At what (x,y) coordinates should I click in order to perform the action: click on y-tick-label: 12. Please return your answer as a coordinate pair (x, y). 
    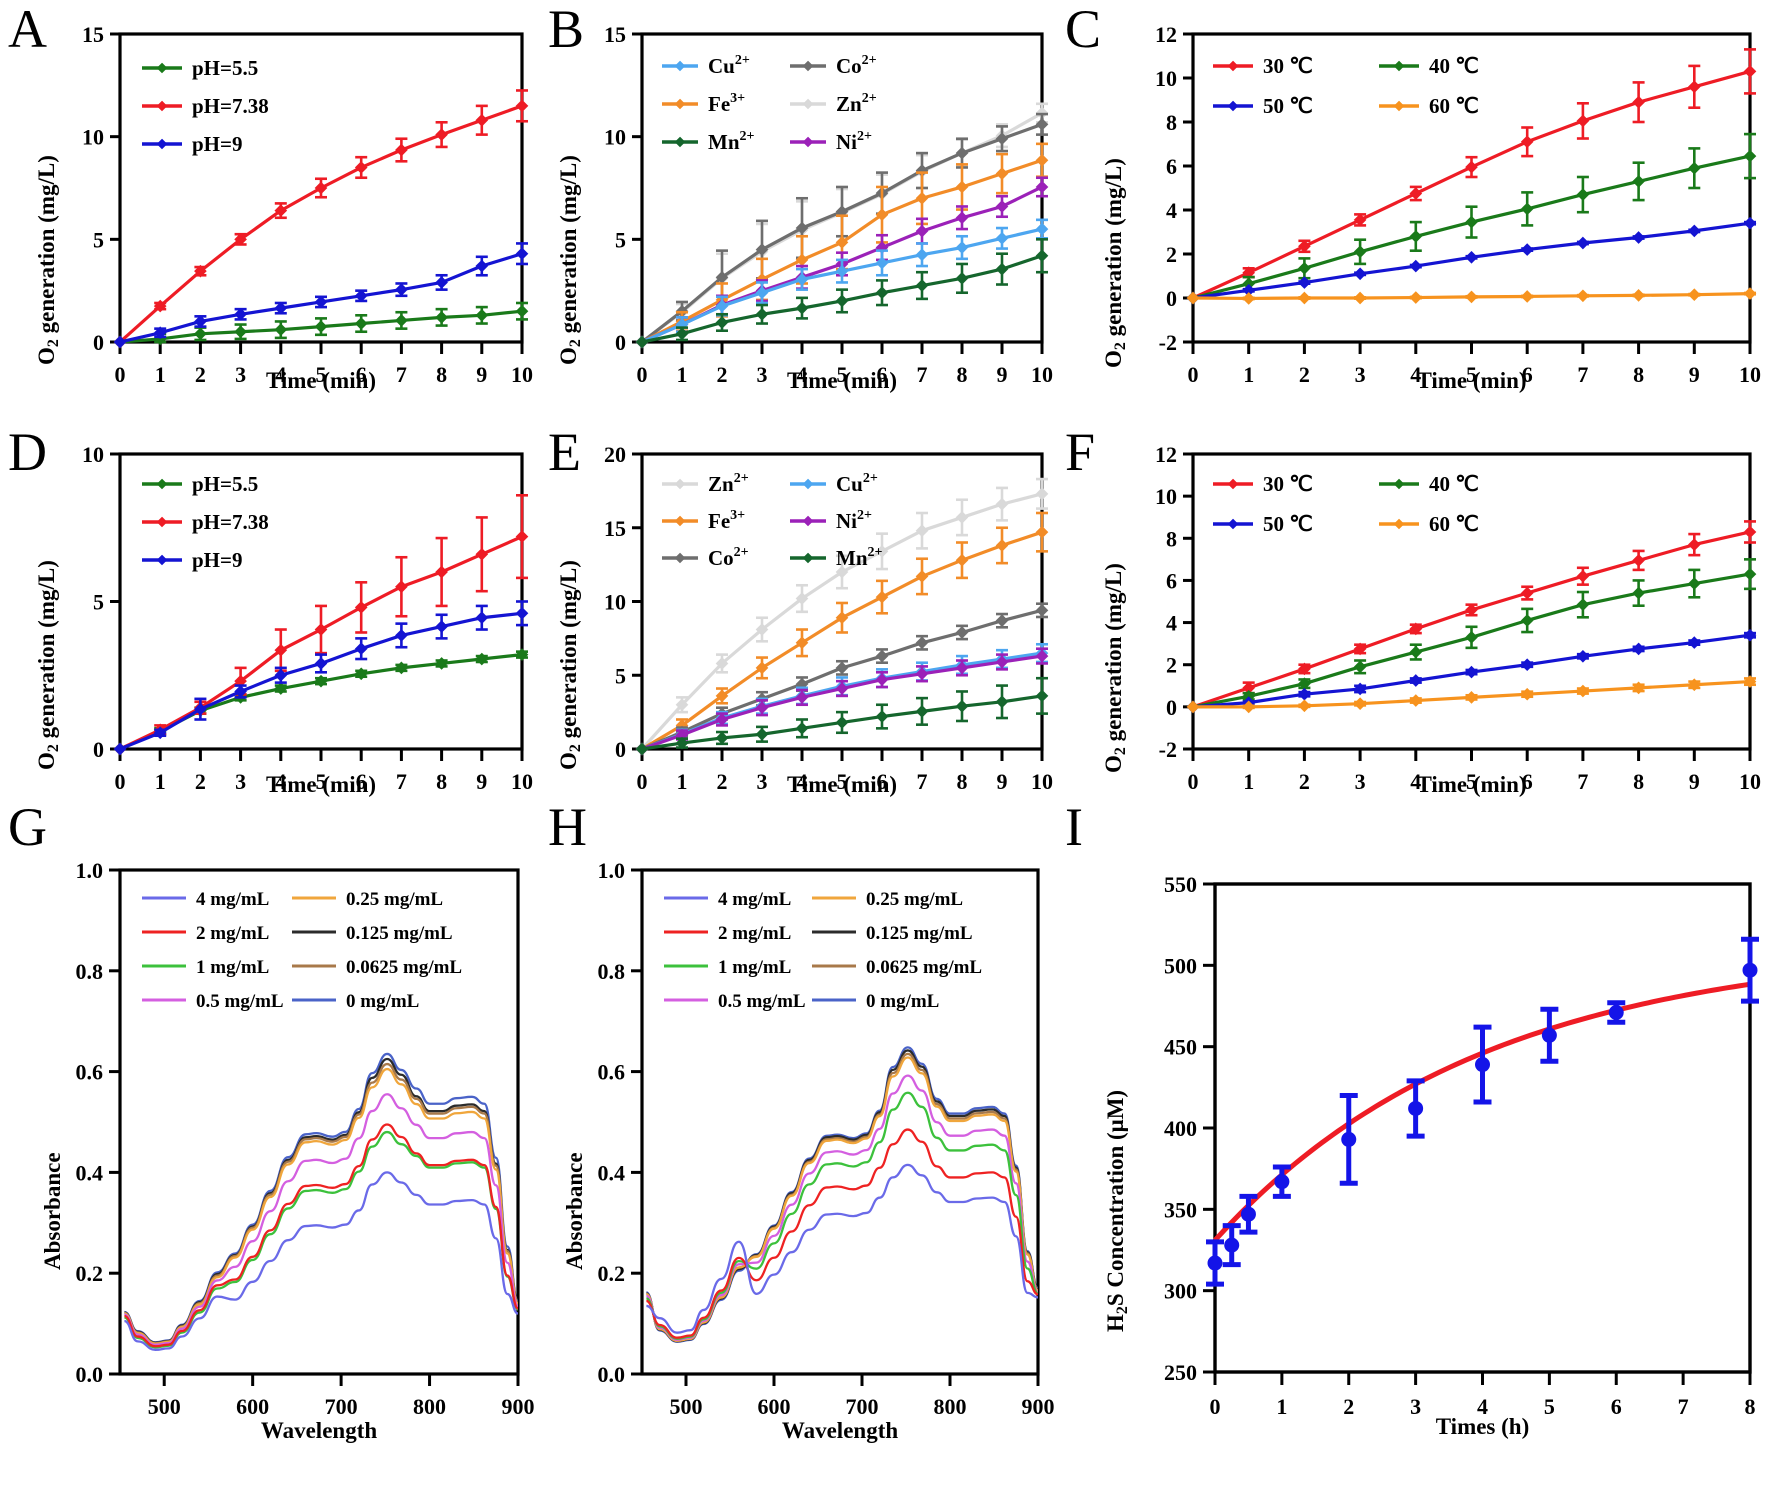
    Looking at the image, I should click on (1166, 34).